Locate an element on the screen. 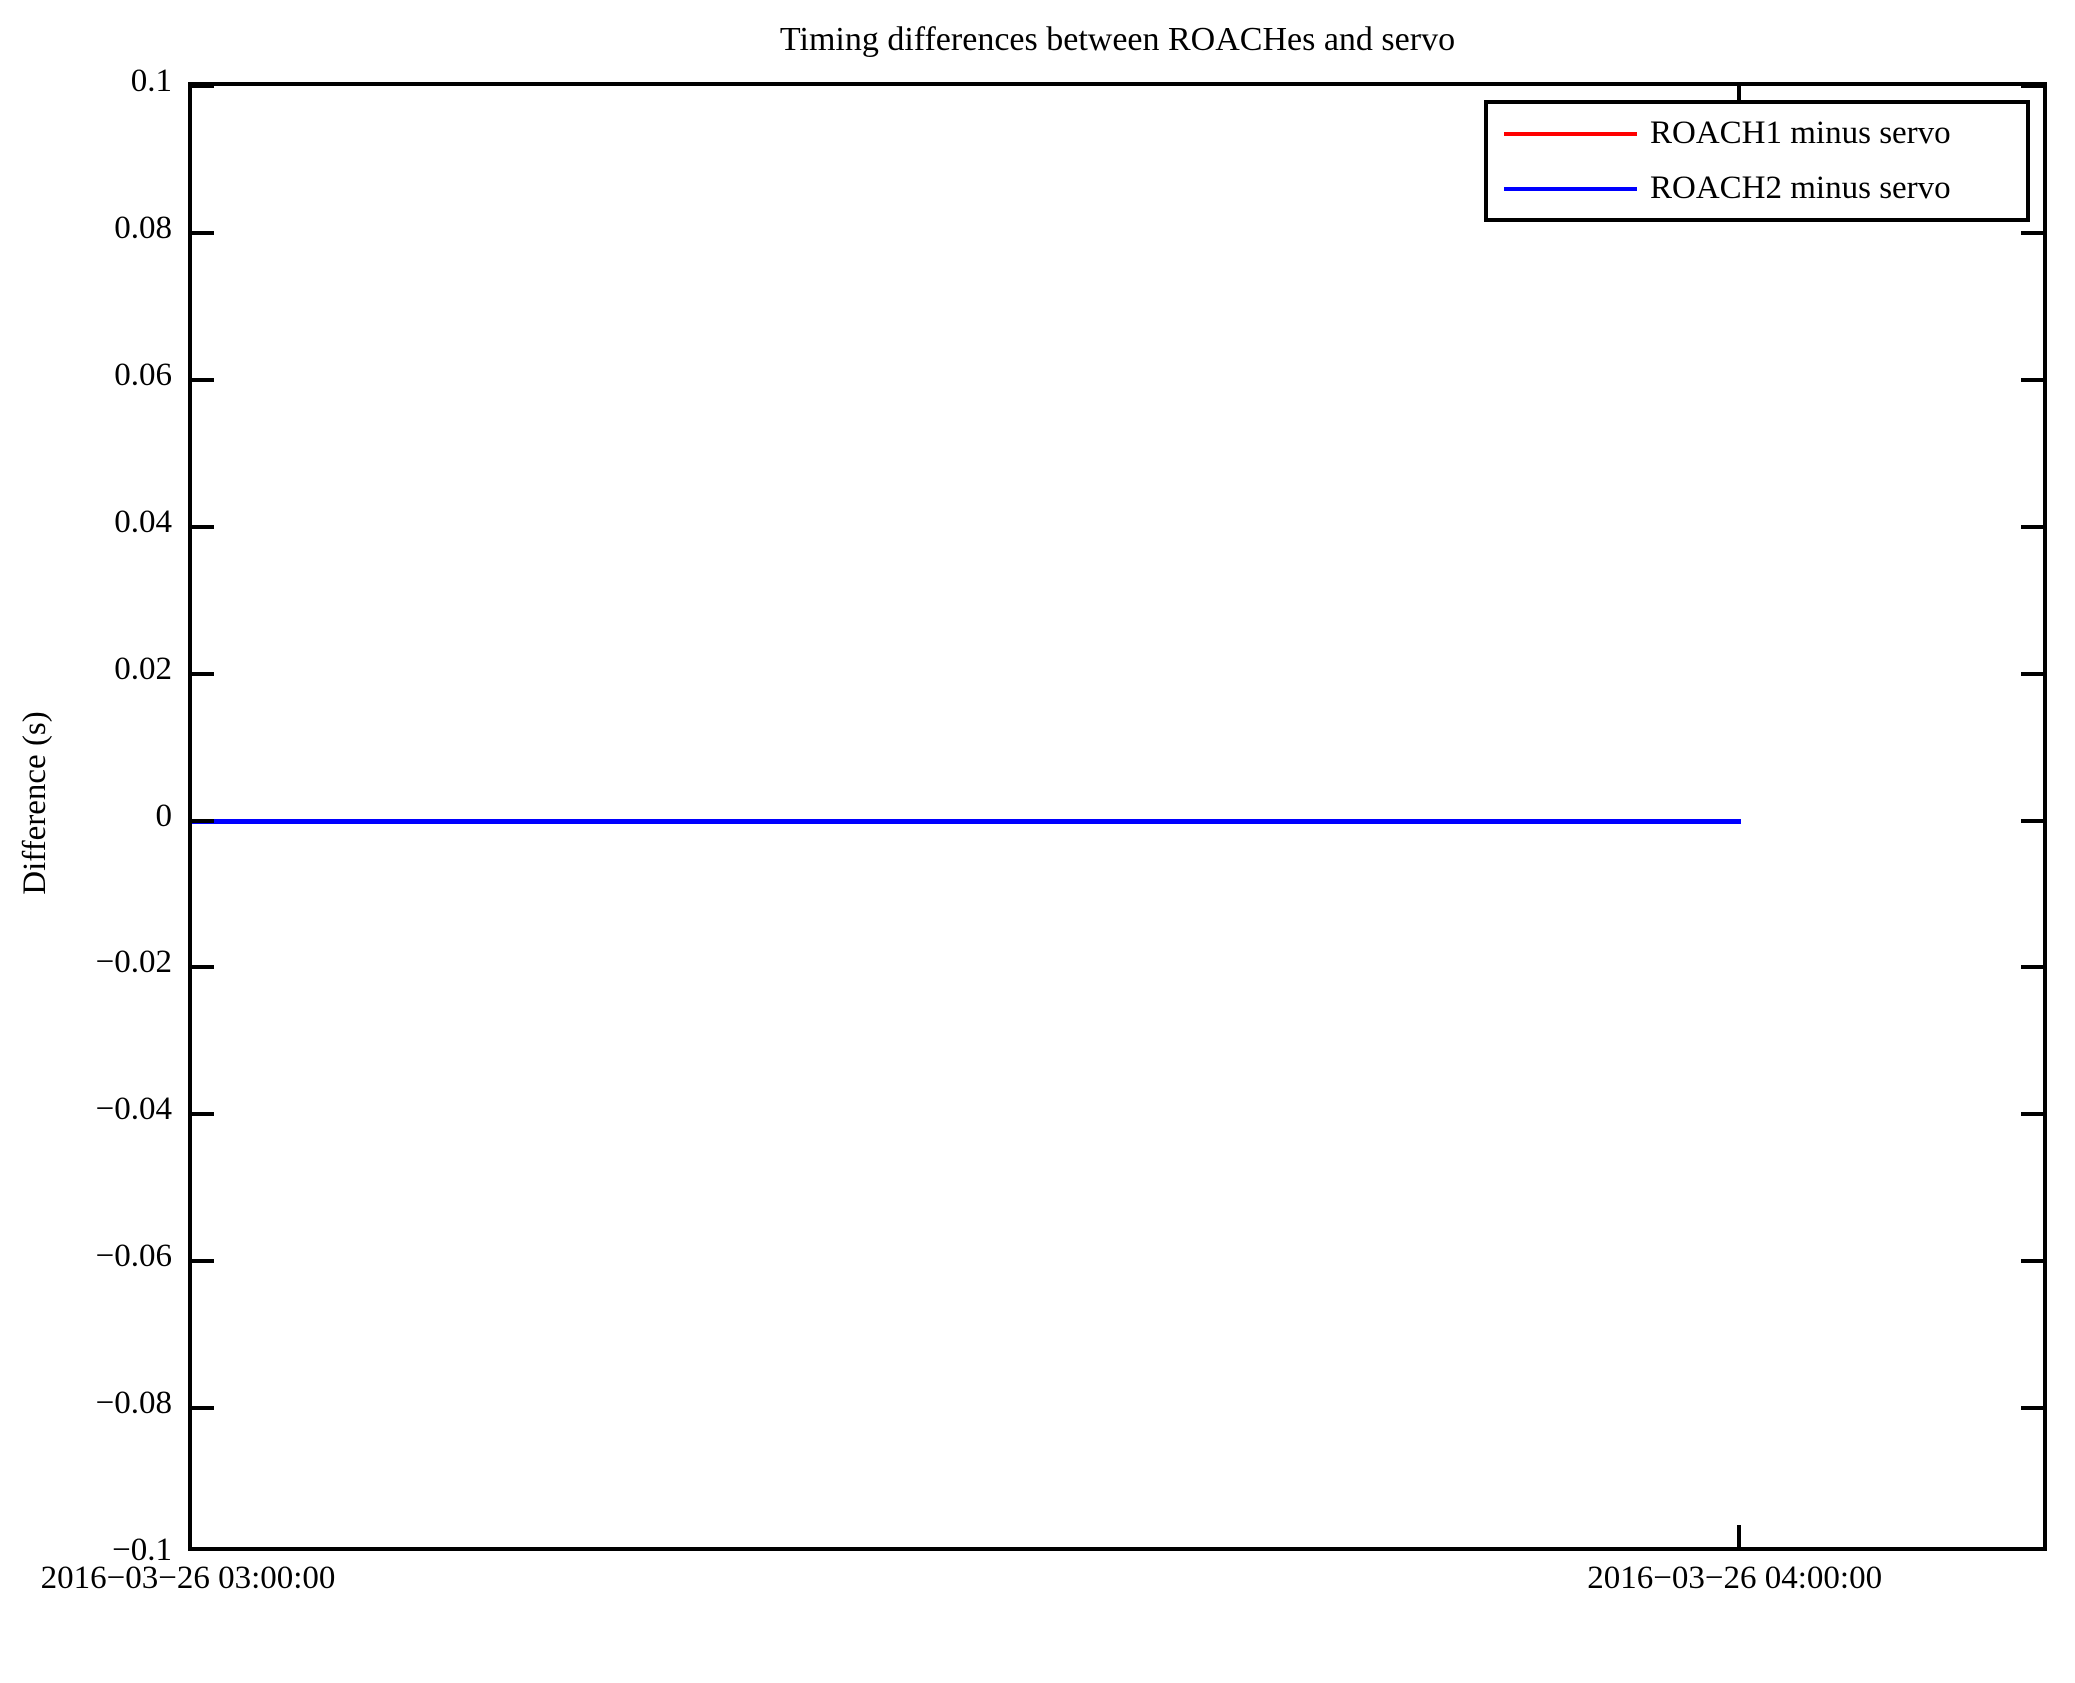 Image resolution: width=2075 pixels, height=1683 pixels. series-line-roach2-minus-servo is located at coordinates (966, 821).